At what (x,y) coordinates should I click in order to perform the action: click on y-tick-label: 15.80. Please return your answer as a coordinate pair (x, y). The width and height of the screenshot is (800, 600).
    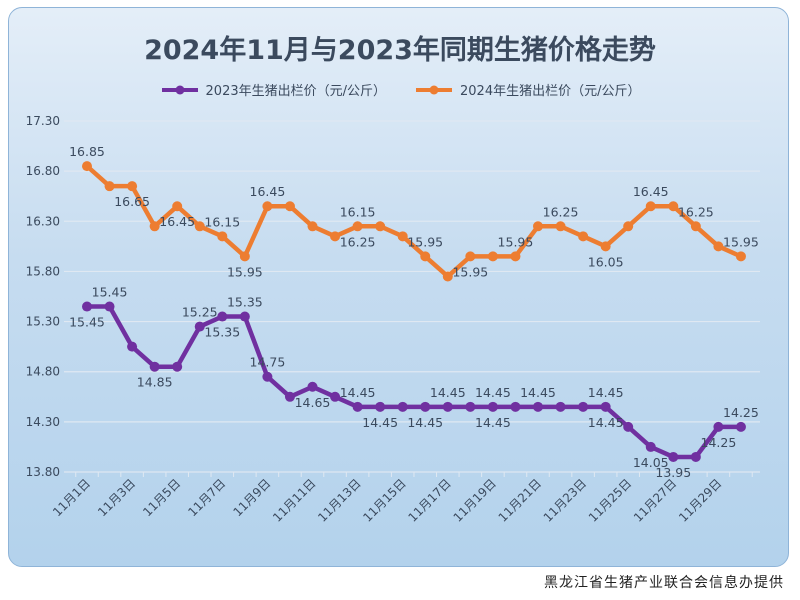
    Looking at the image, I should click on (43, 271).